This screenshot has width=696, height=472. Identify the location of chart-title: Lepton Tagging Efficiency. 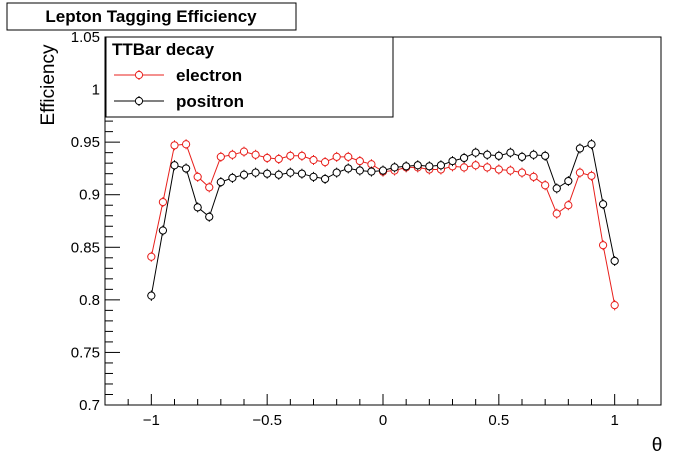
(151, 16).